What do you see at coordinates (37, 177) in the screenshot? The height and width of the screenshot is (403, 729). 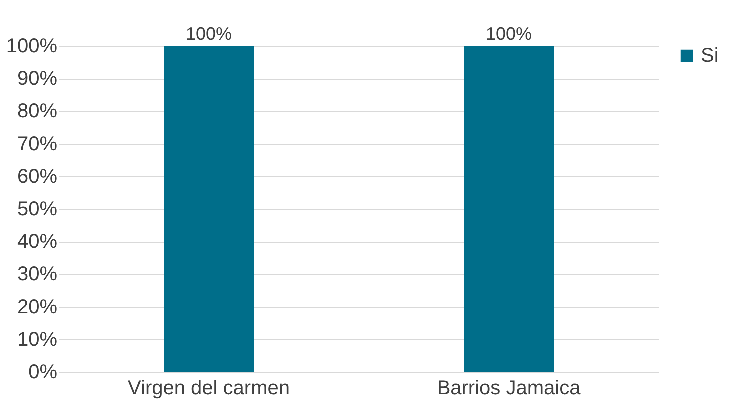 I see `y-tick-label: 60%` at bounding box center [37, 177].